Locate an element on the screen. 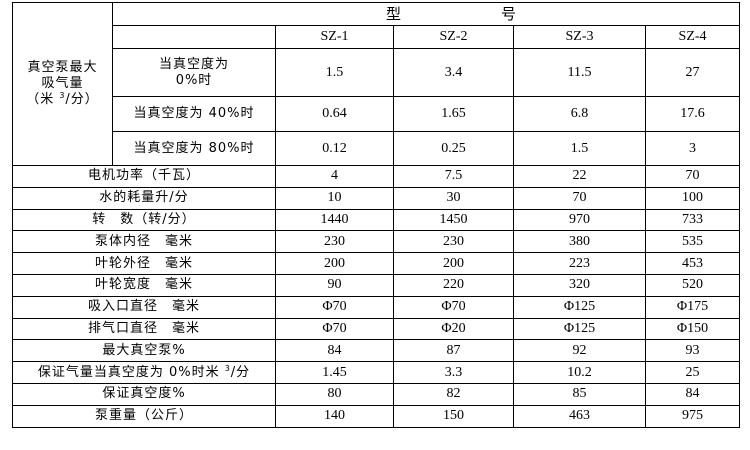 This screenshot has height=450, width=750. cell: 1440 is located at coordinates (334, 220).